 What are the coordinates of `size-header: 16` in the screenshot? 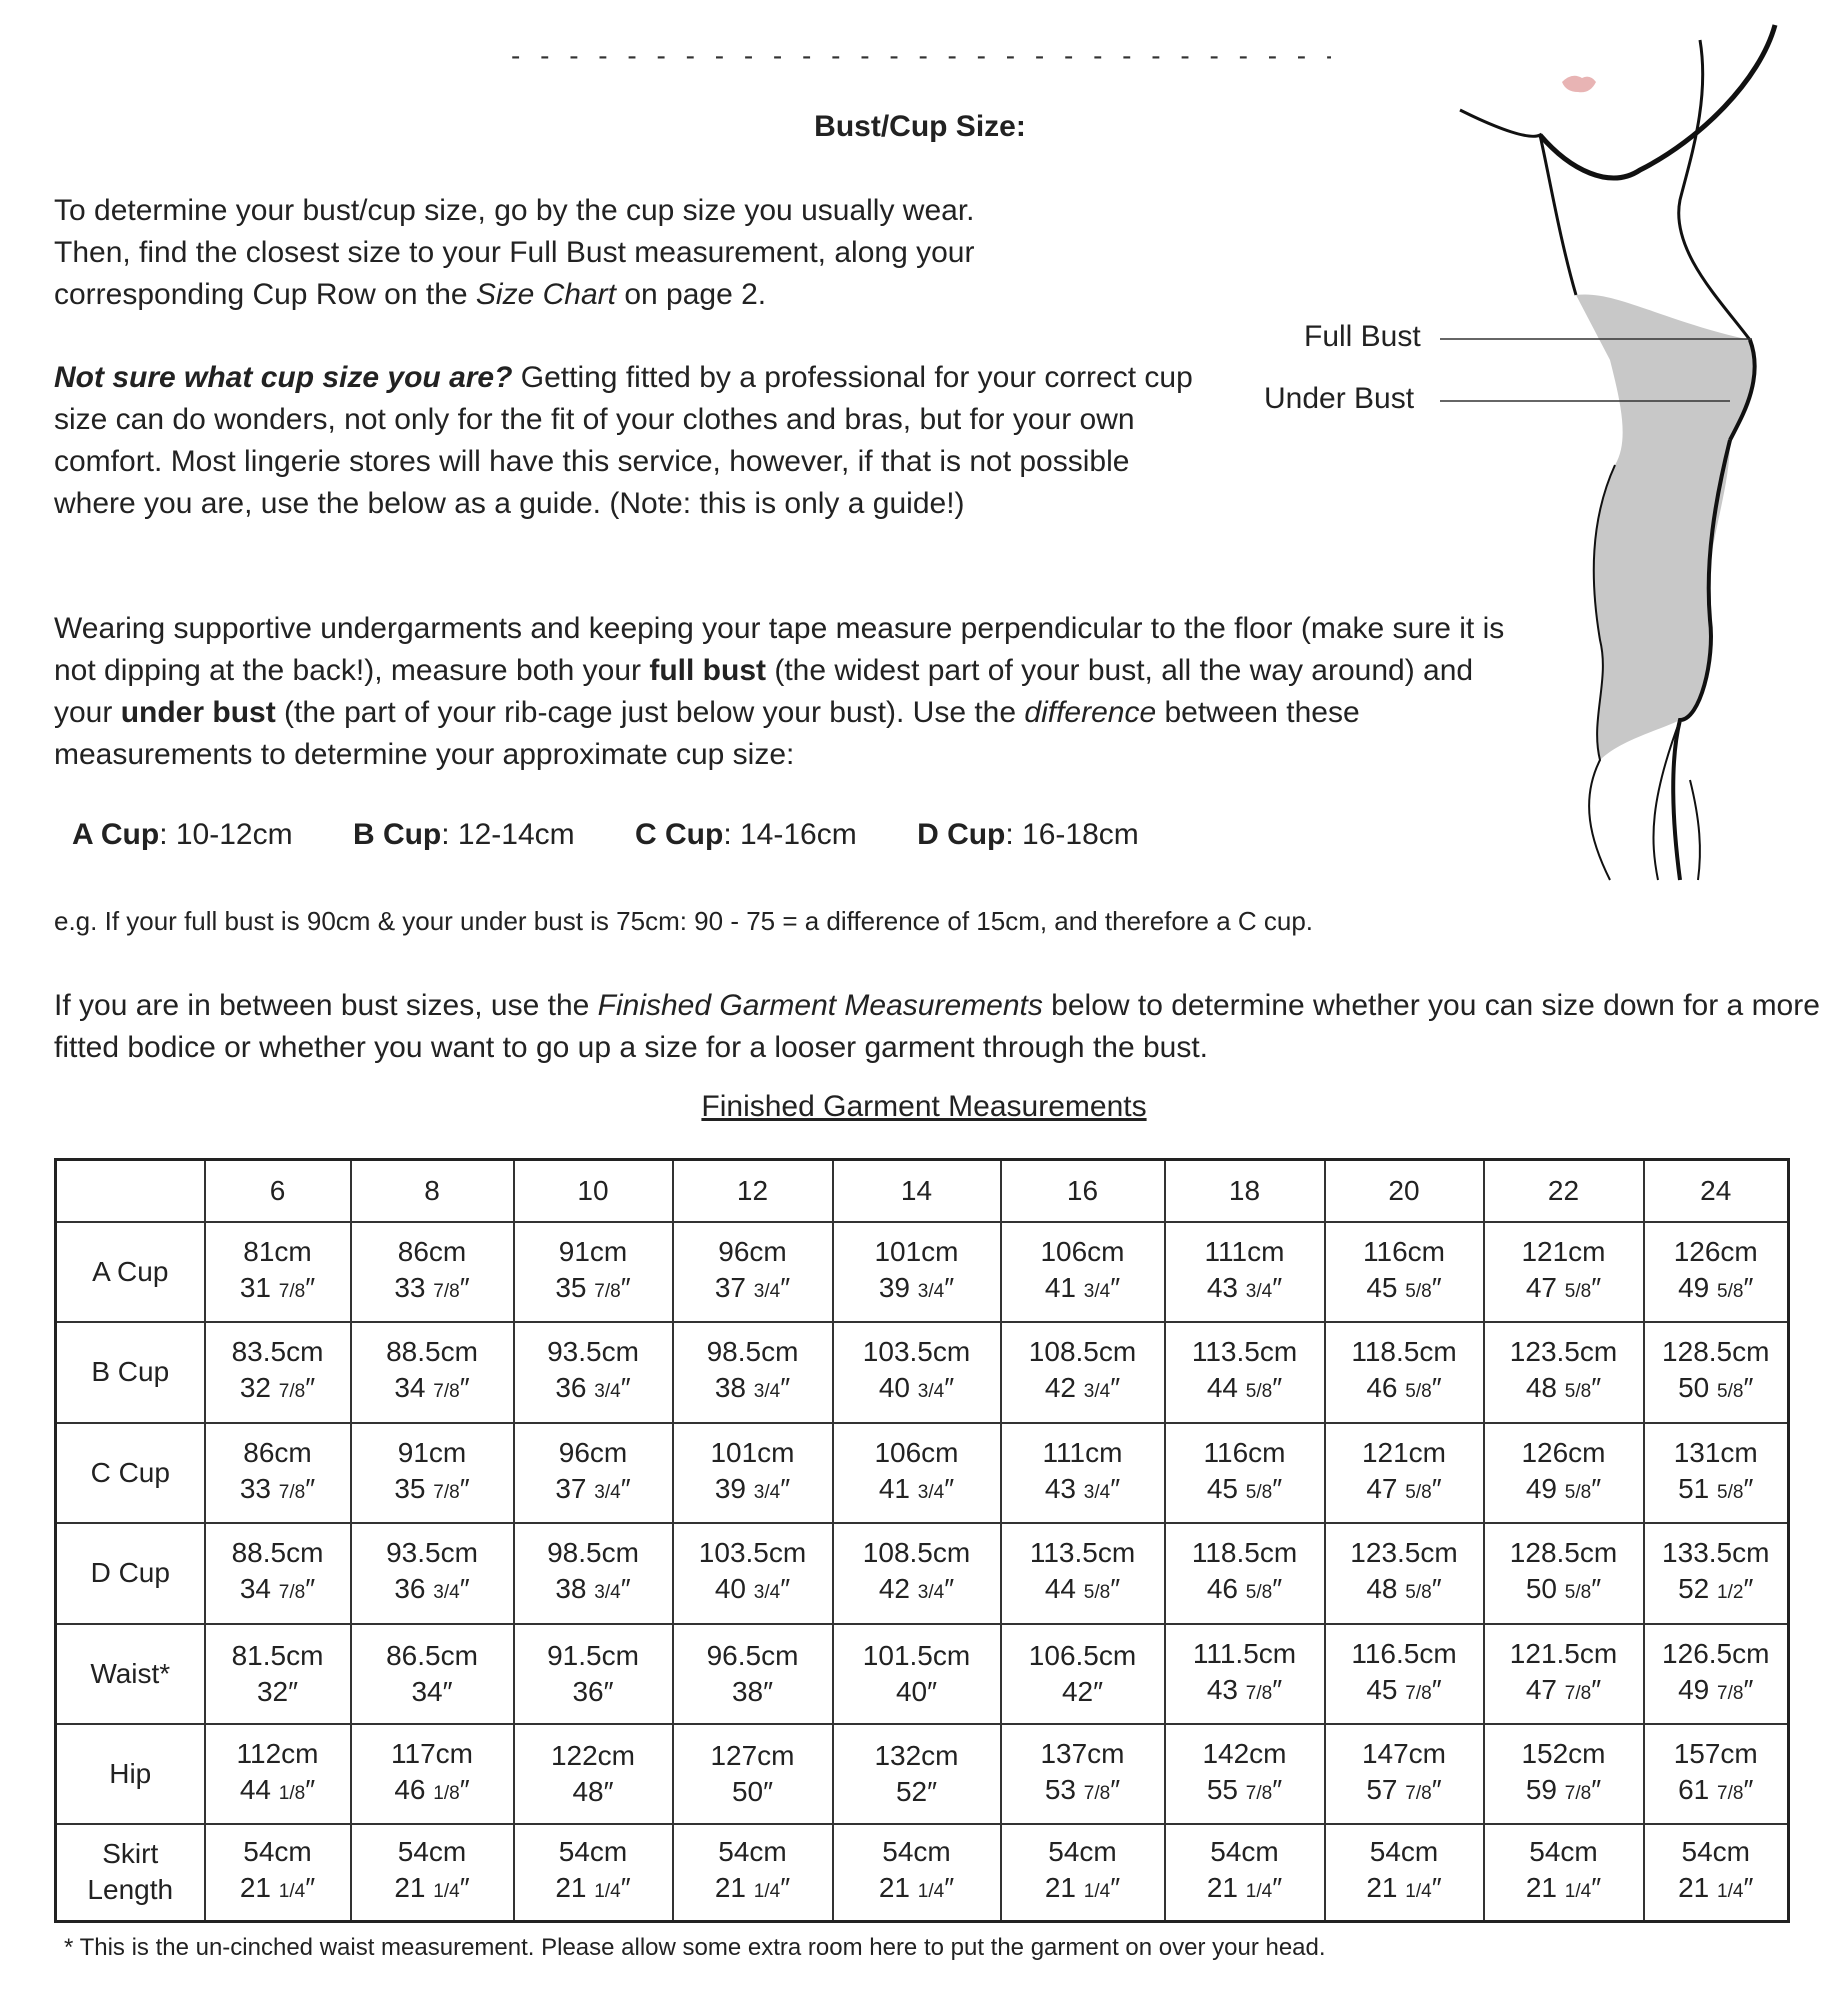 It's located at (1082, 1190).